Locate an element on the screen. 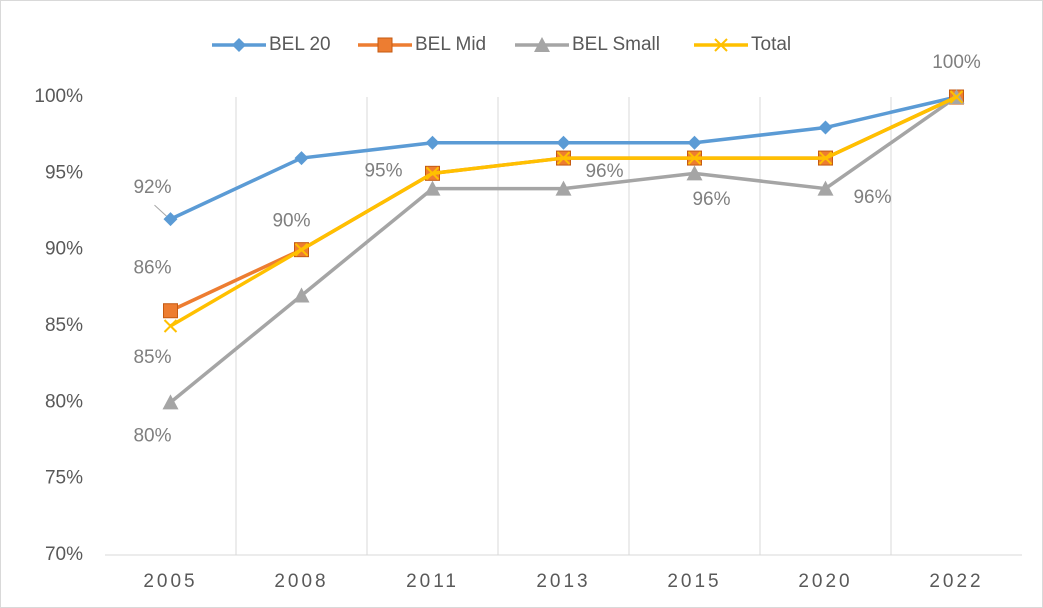 The image size is (1043, 608). y-tick-label: 90% is located at coordinates (64, 249).